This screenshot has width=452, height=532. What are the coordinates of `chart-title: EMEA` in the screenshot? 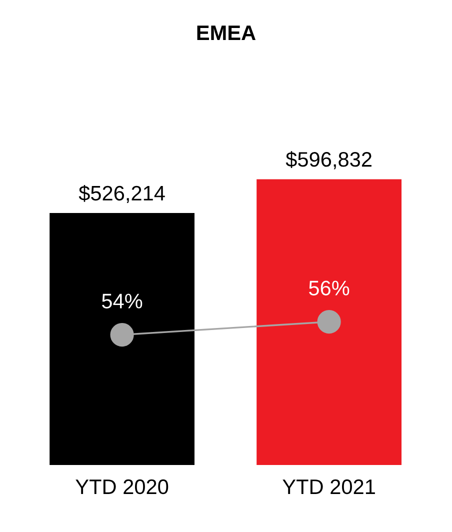 It's located at (226, 33).